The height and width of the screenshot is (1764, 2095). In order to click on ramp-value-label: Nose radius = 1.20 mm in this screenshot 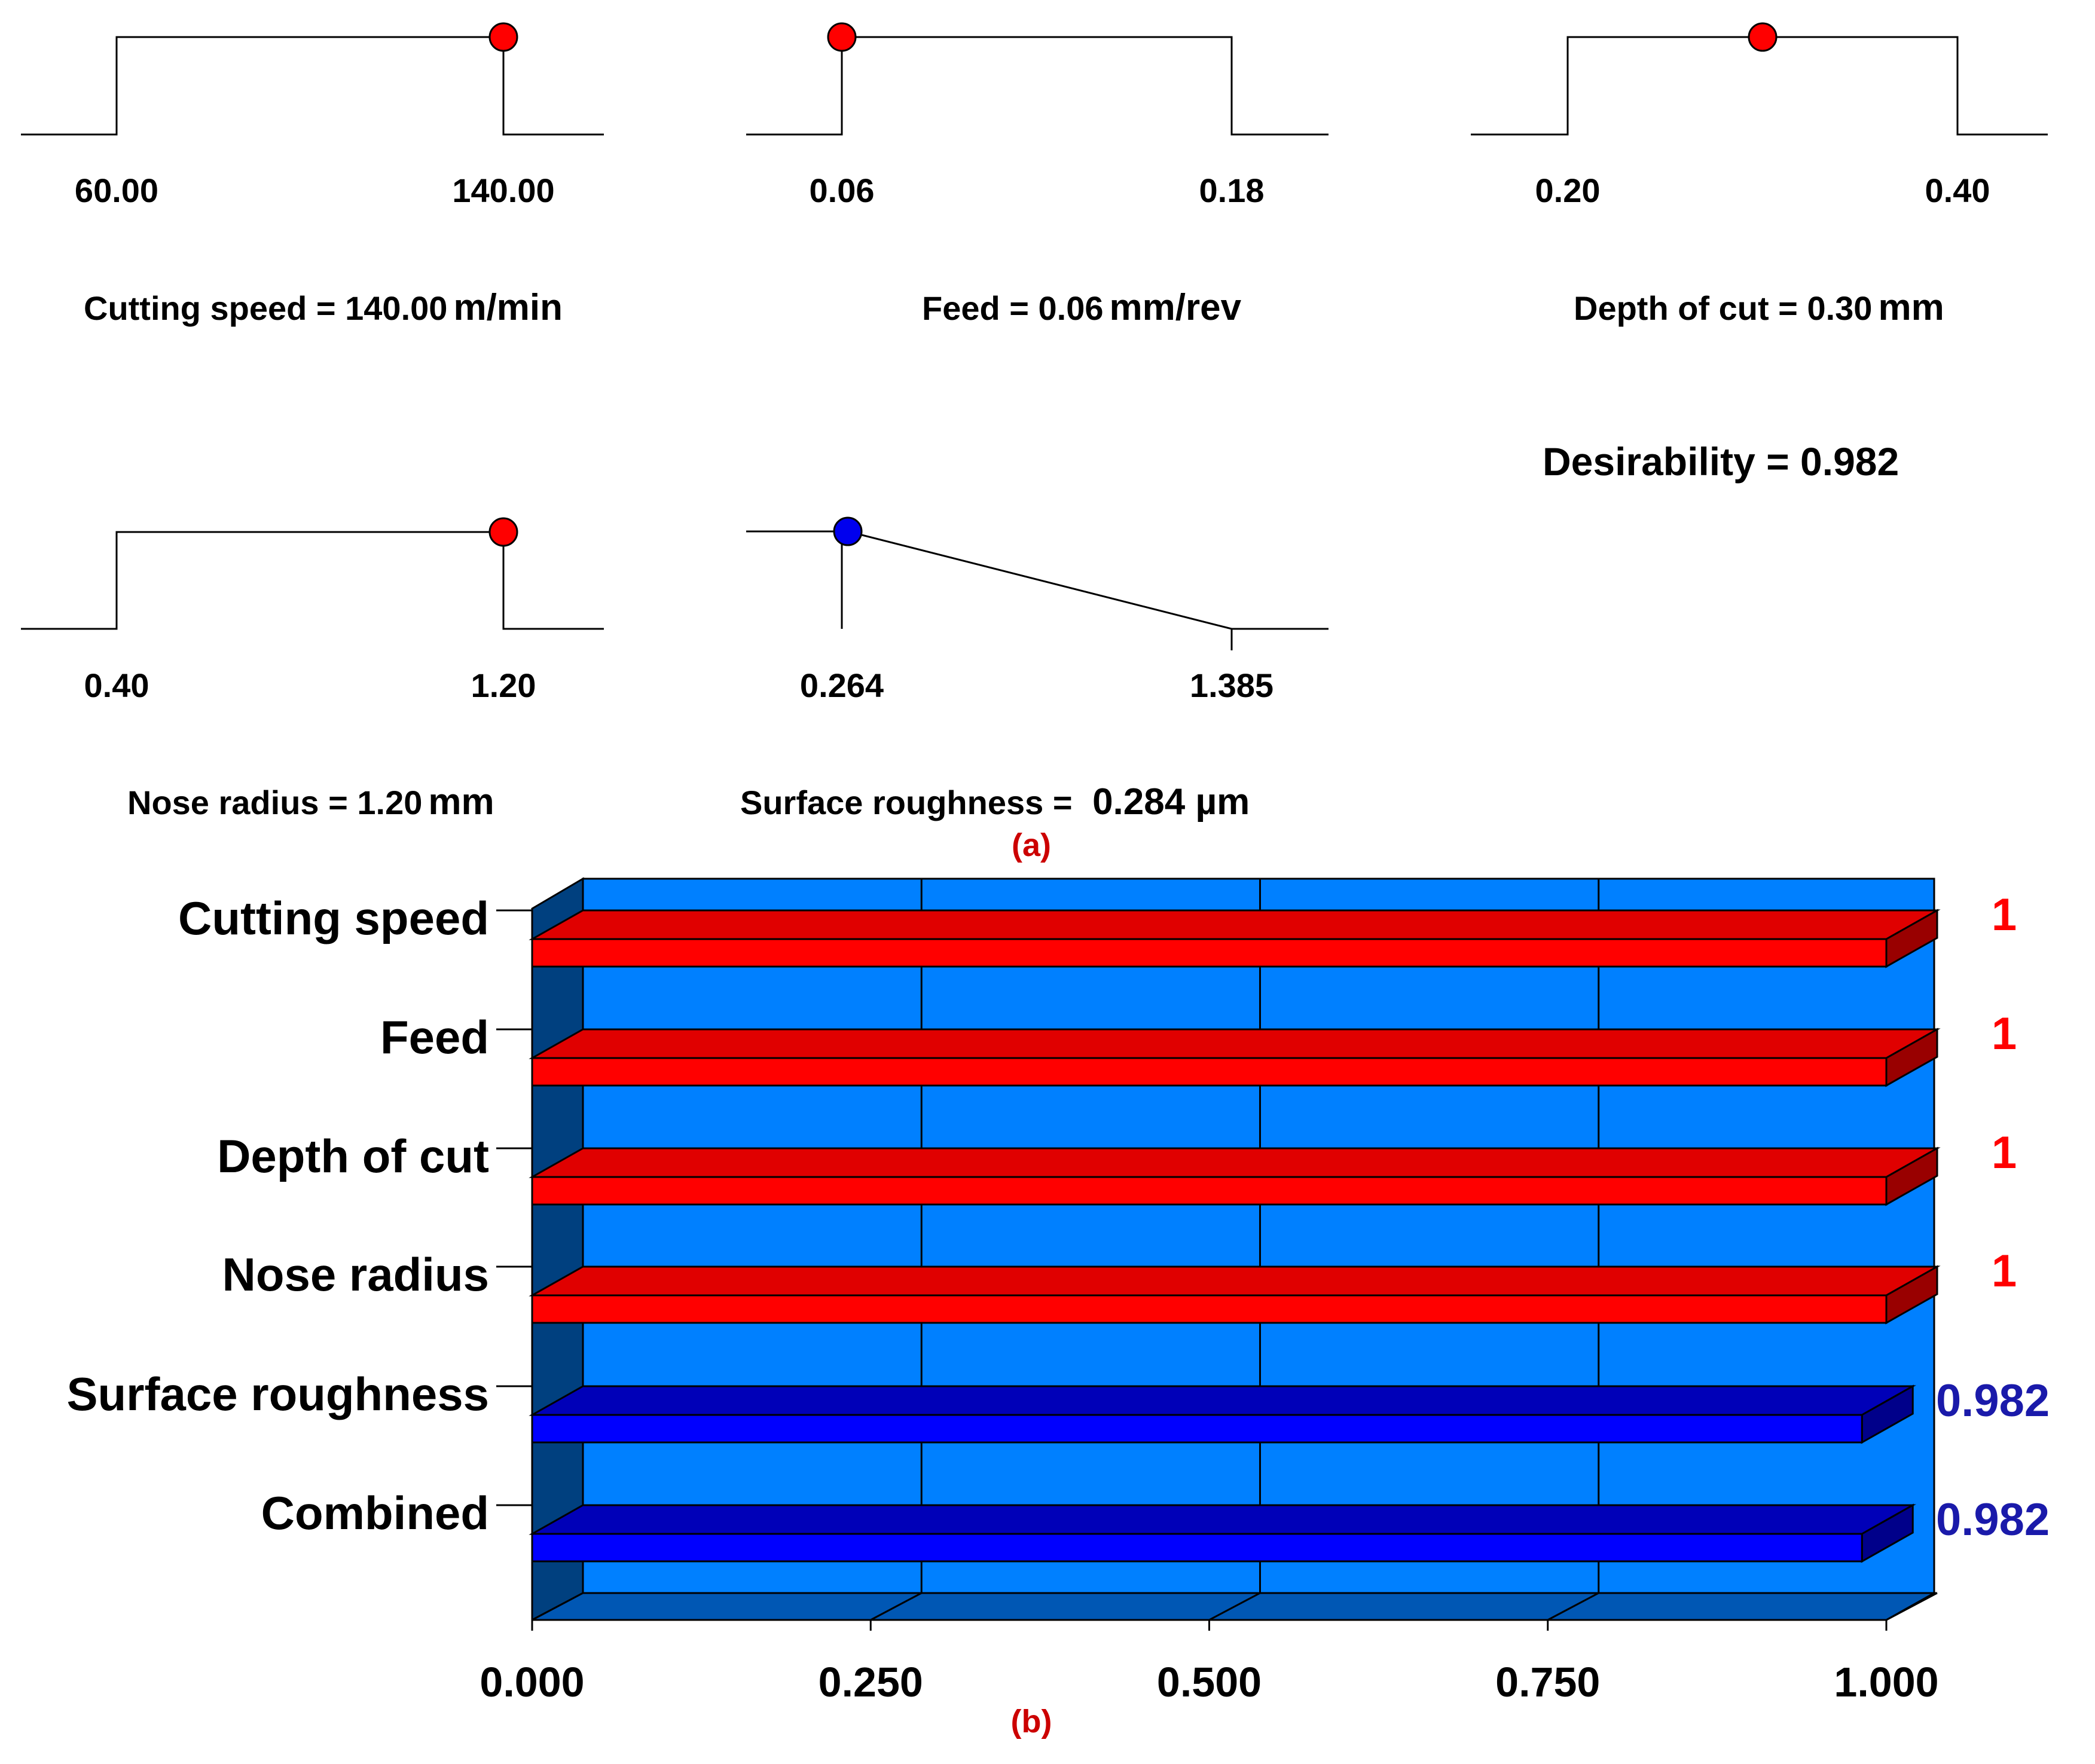, I will do `click(310, 802)`.